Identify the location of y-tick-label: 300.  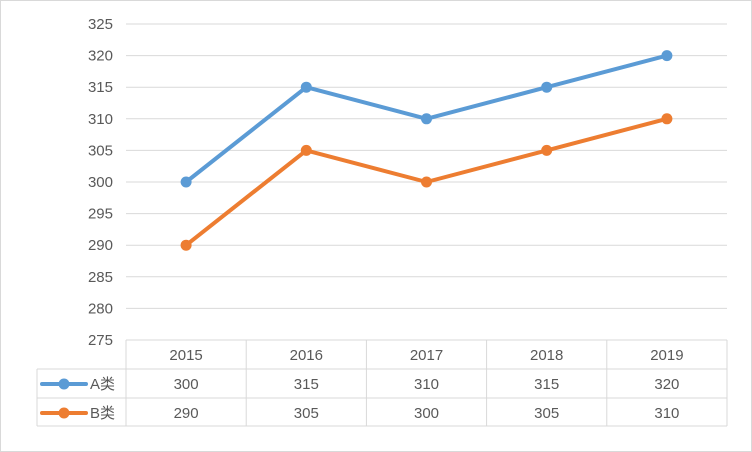
(100, 182).